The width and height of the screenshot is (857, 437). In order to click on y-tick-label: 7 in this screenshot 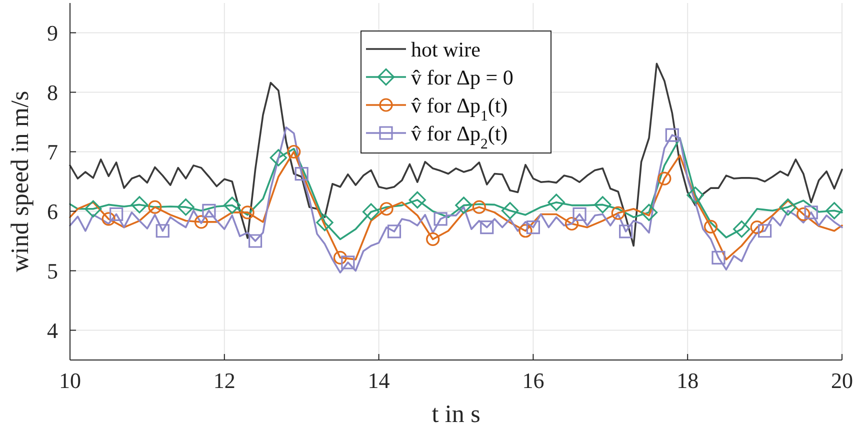, I will do `click(52, 151)`.